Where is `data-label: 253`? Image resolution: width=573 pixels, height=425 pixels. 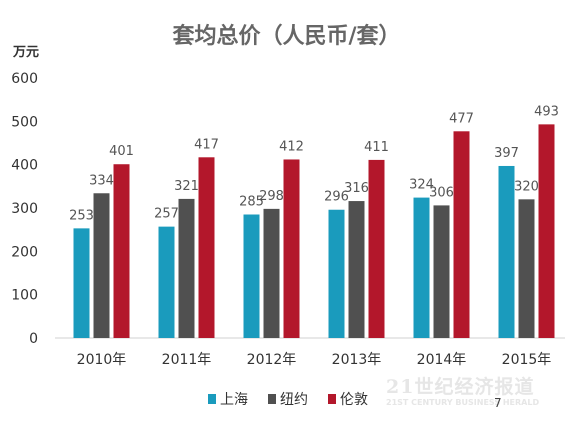 data-label: 253 is located at coordinates (81, 215).